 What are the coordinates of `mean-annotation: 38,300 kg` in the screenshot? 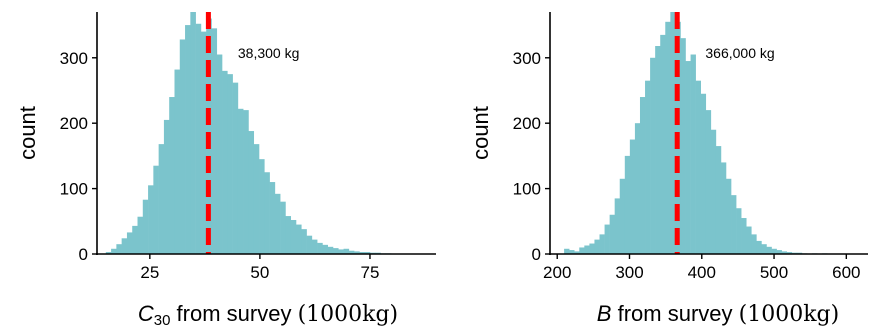 It's located at (269, 53).